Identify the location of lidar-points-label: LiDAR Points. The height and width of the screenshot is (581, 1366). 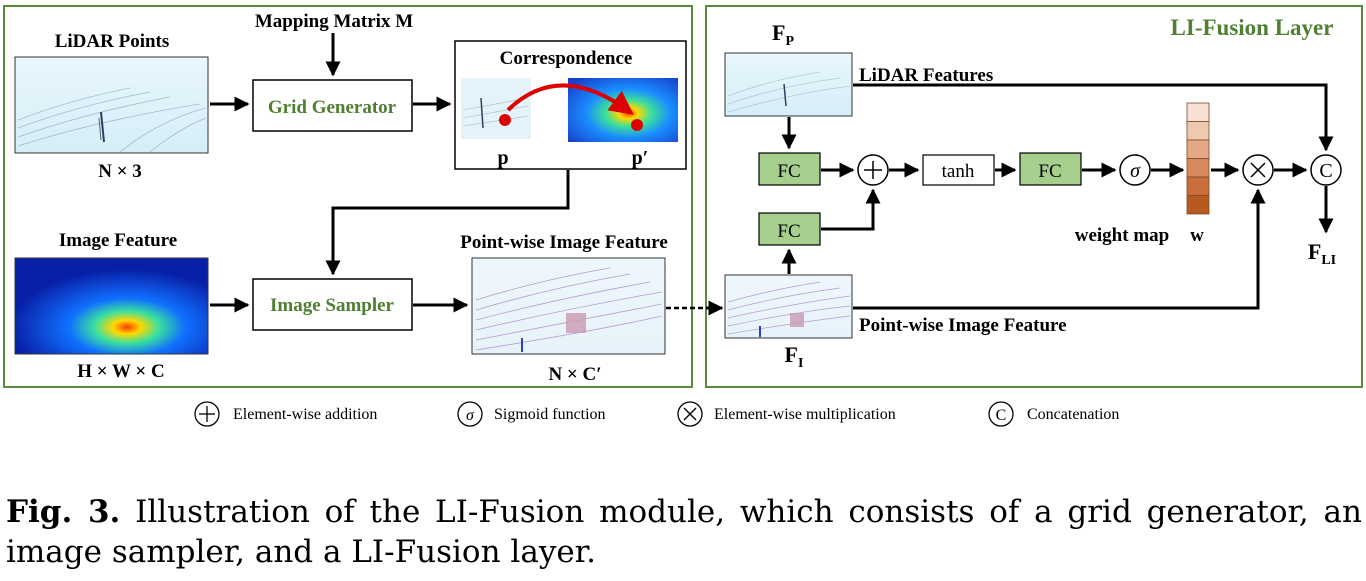
(112, 41).